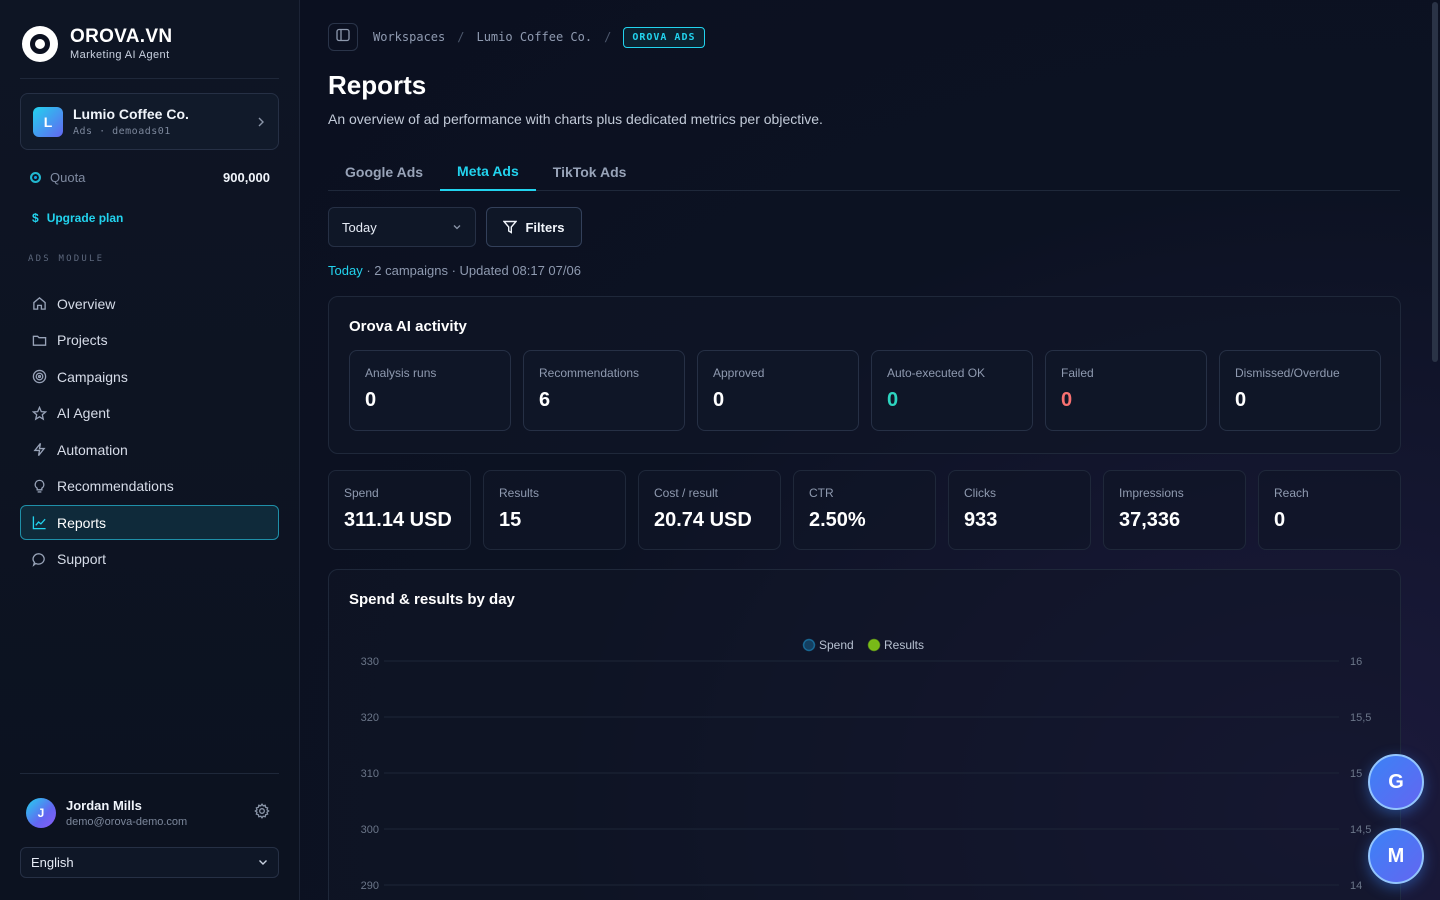  Describe the element at coordinates (246, 177) in the screenshot. I see `quota-value: 900,000` at that location.